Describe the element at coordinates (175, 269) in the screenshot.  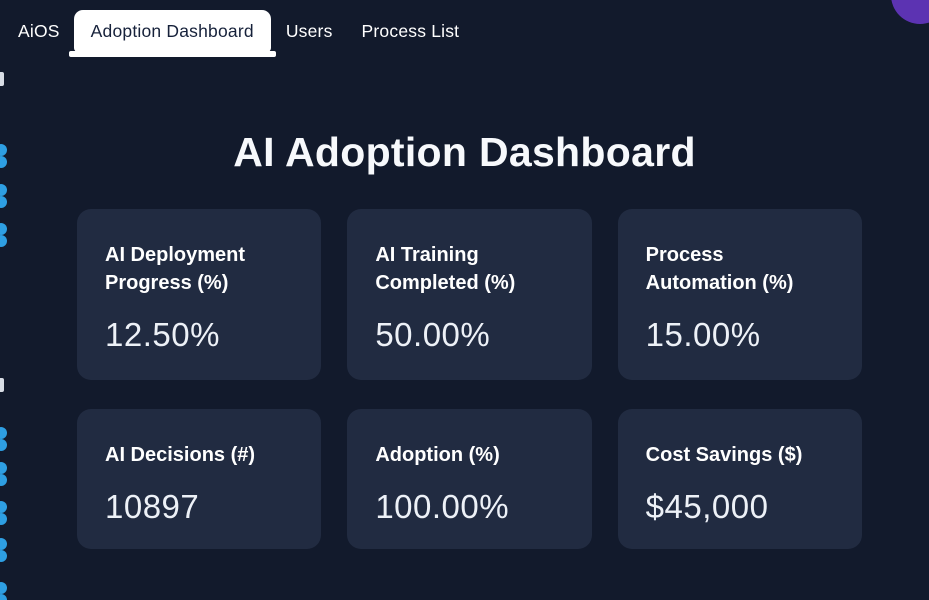
I see `metric-label: AI Deployment Progress (%)` at that location.